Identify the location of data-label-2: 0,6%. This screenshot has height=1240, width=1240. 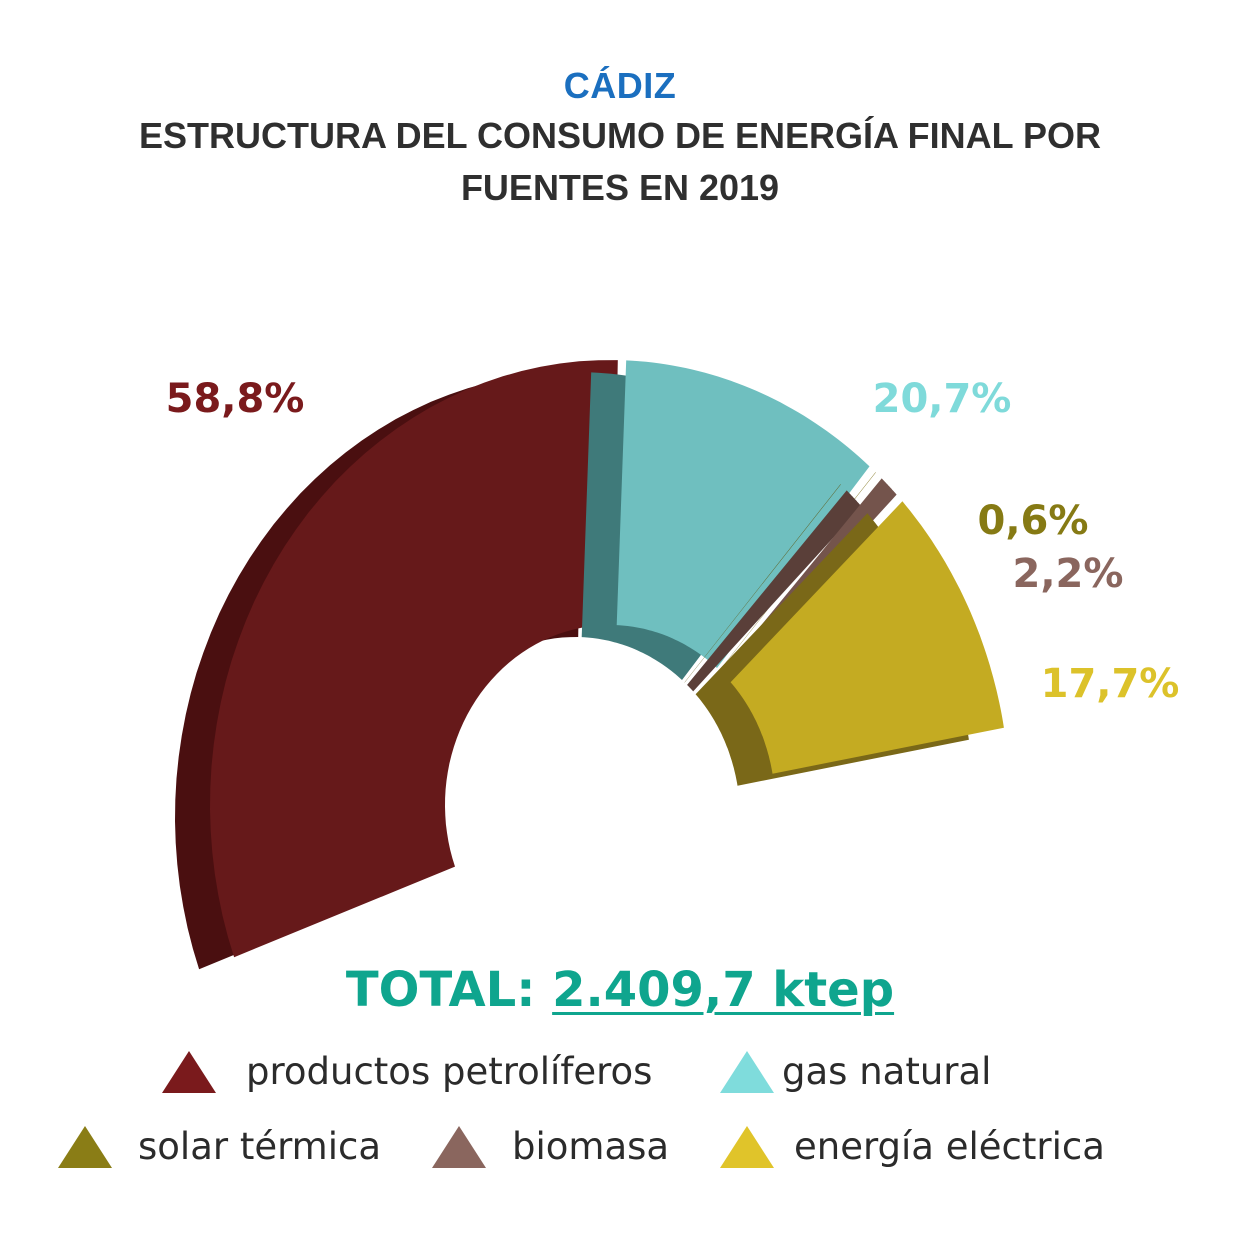
(1033, 521).